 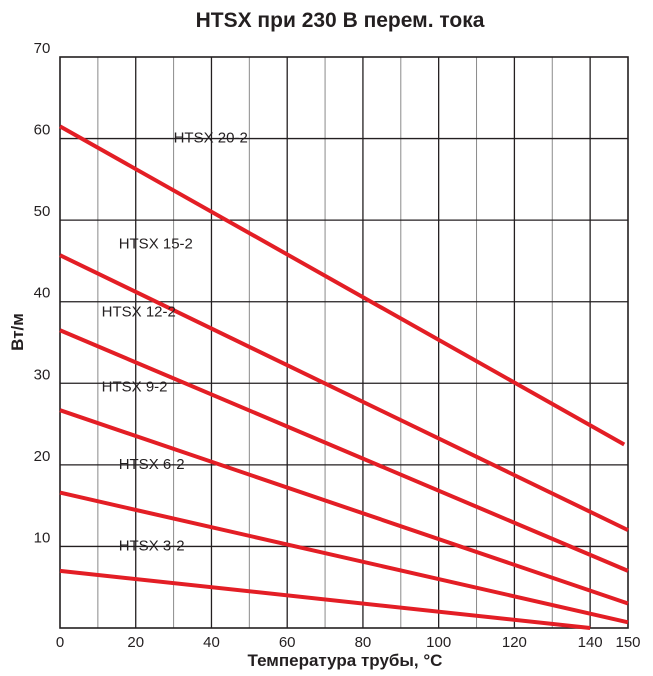 What do you see at coordinates (325, 599) in the screenshot?
I see `series-line` at bounding box center [325, 599].